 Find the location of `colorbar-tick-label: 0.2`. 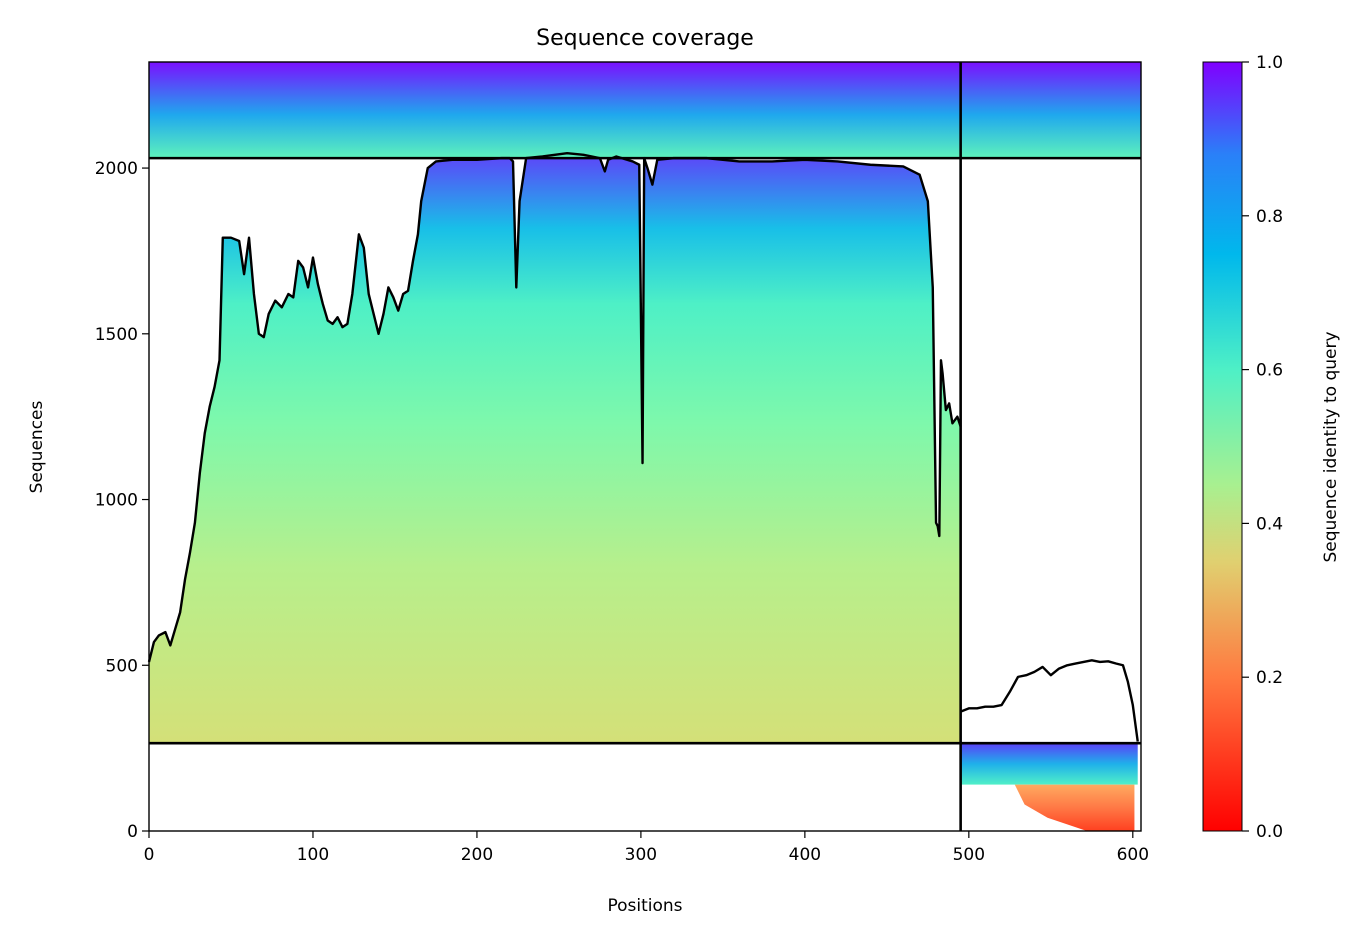

colorbar-tick-label: 0.2 is located at coordinates (1269, 678).